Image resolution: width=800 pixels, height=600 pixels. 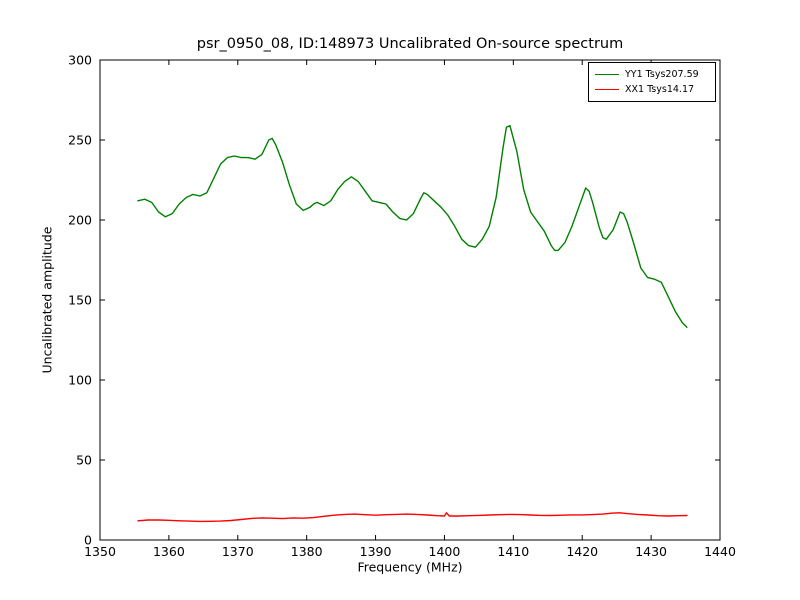 What do you see at coordinates (80, 220) in the screenshot?
I see `y-tick-label: 200` at bounding box center [80, 220].